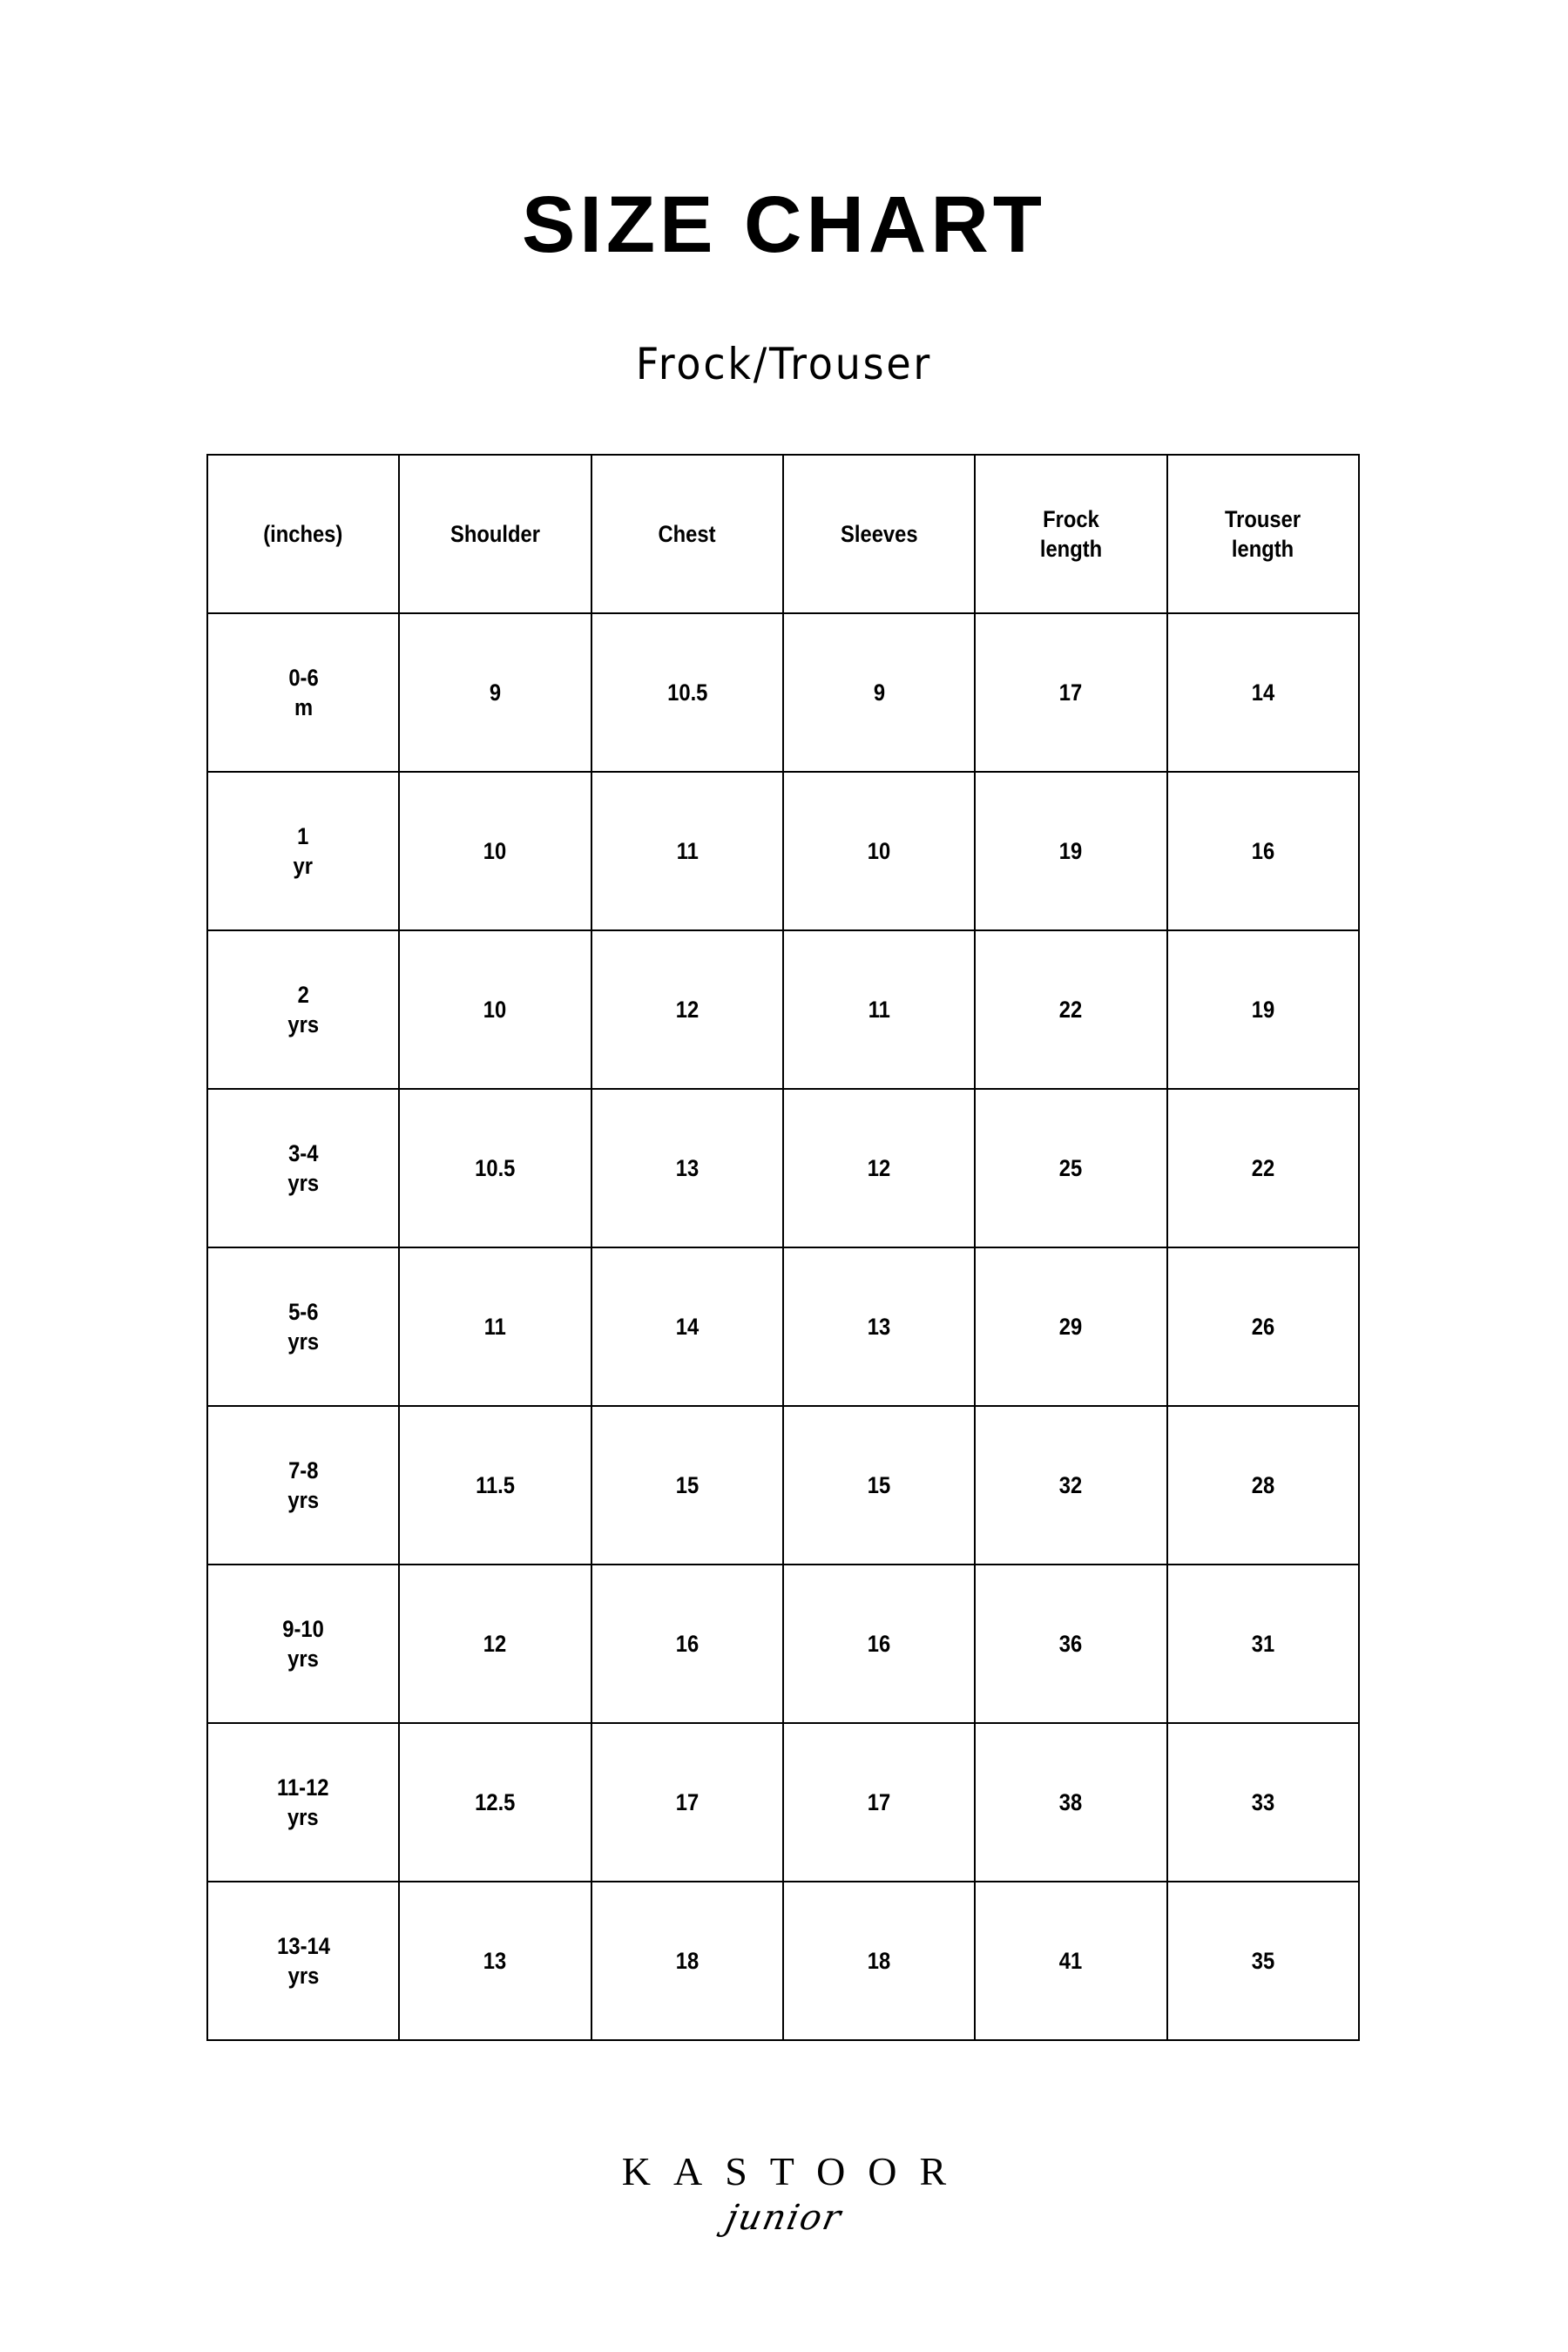  I want to click on cell-text: 38, so click(1071, 1802).